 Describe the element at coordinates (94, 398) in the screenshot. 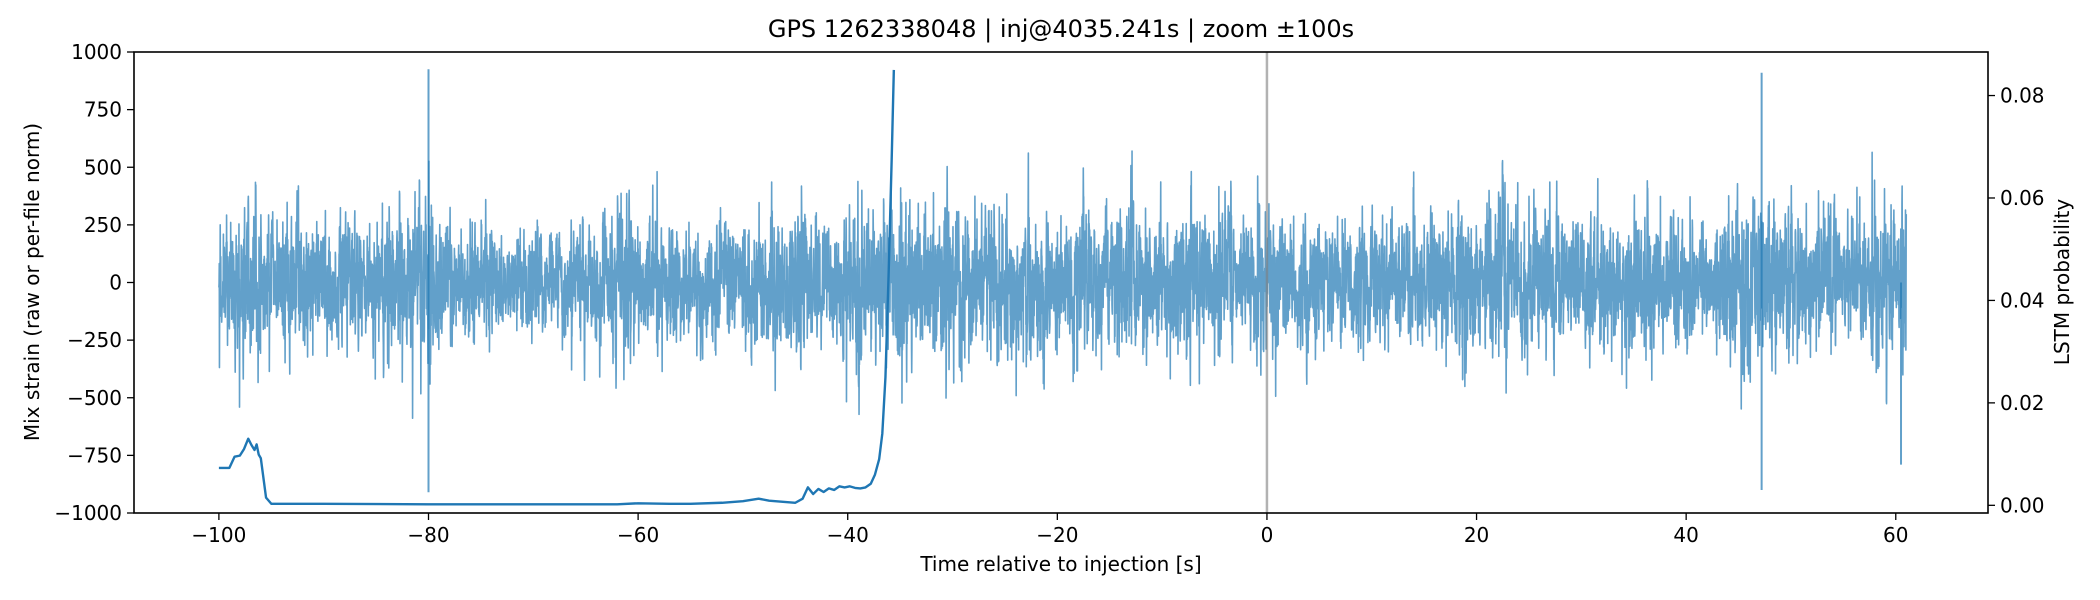

I see `y-left-tick-label: −500` at that location.